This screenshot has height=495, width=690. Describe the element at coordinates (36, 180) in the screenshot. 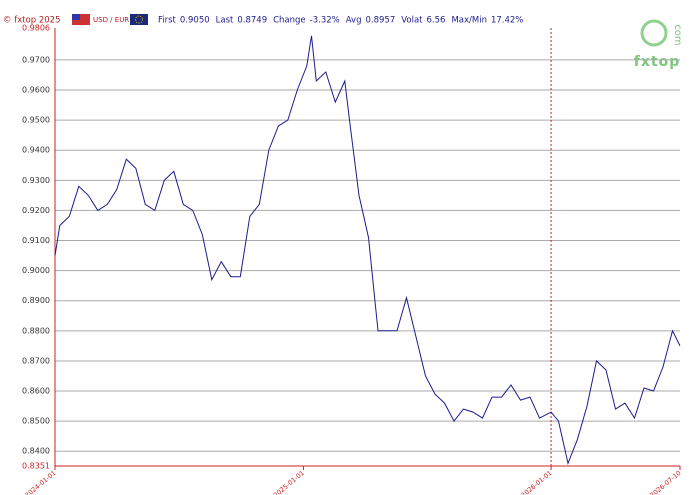

I see `y-tick-label: 0.9300` at that location.